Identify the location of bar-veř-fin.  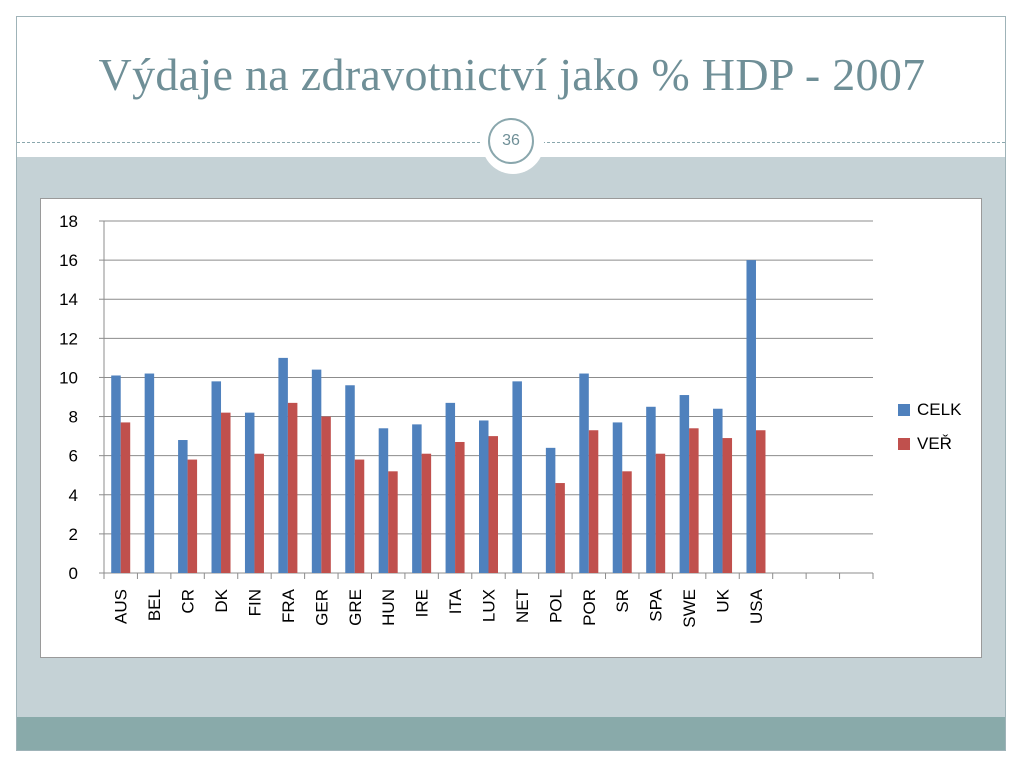
(259, 513).